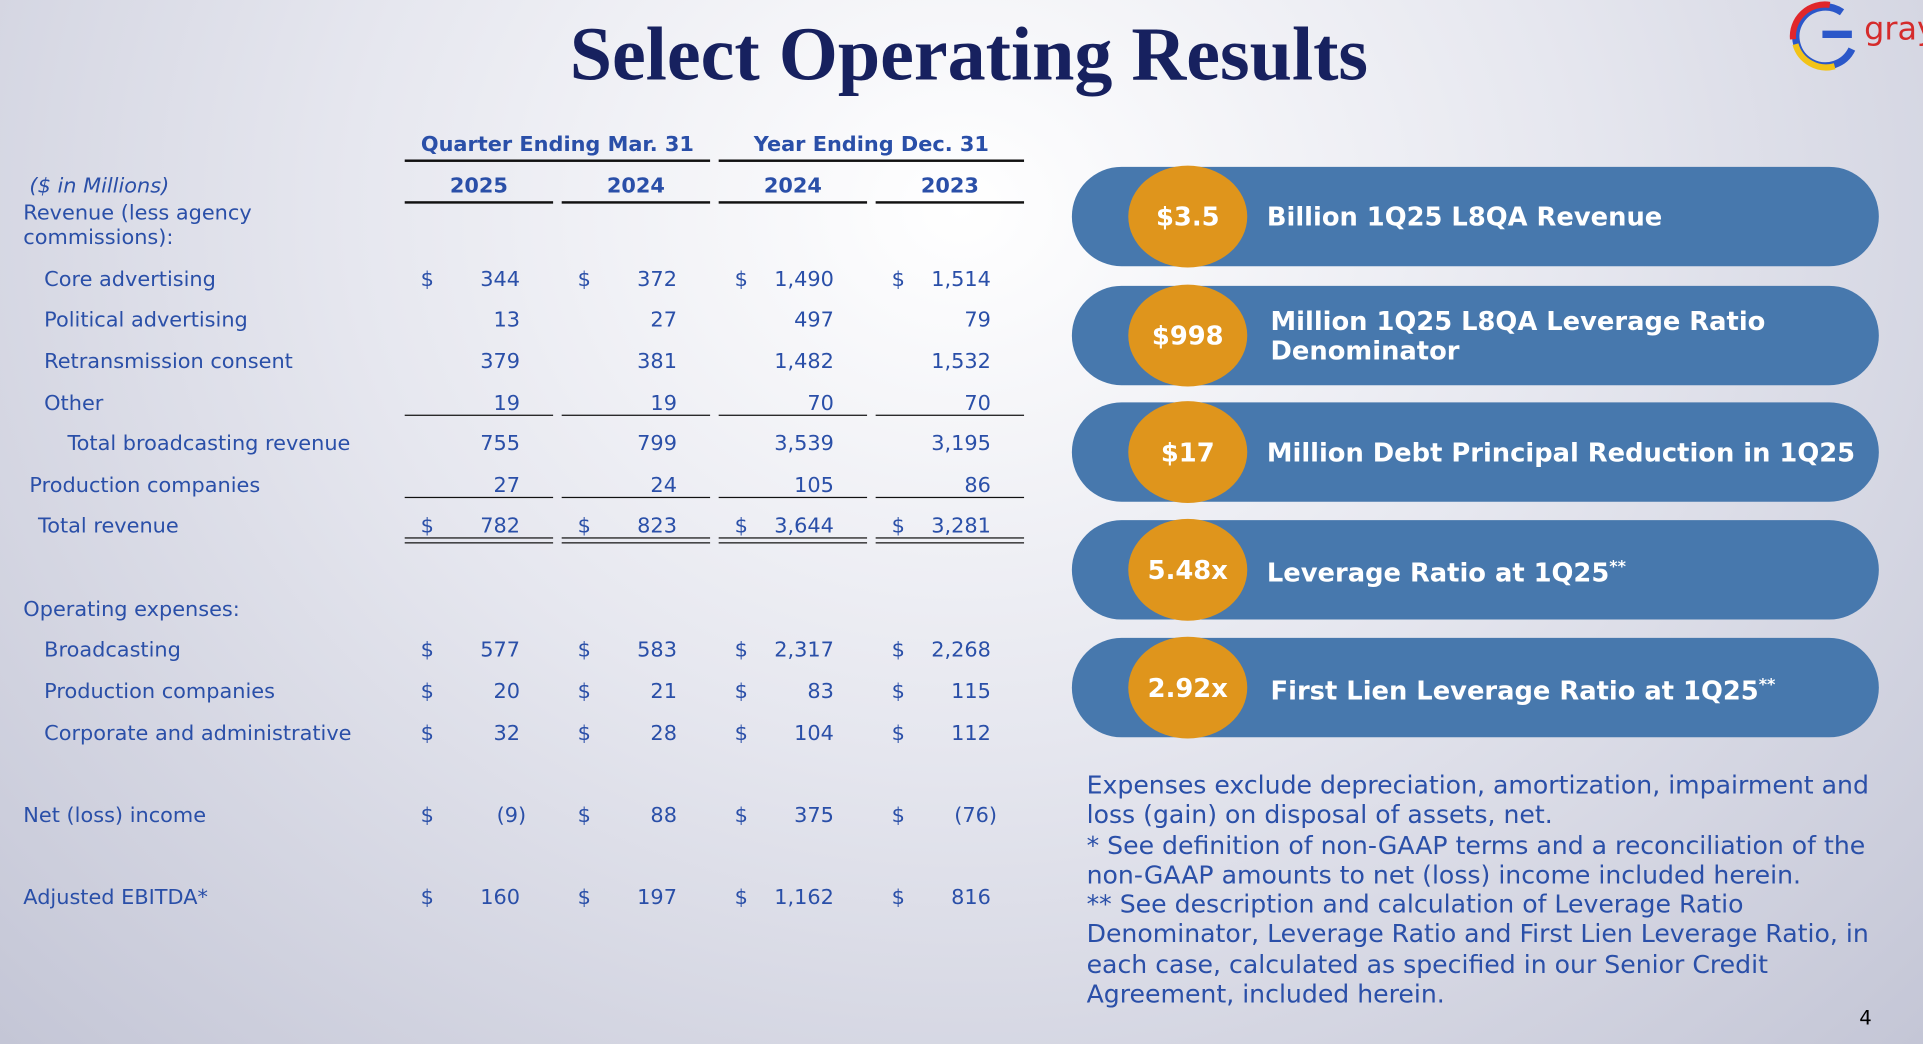 This screenshot has width=1923, height=1044. Describe the element at coordinates (977, 320) in the screenshot. I see `cell-value: 79` at that location.